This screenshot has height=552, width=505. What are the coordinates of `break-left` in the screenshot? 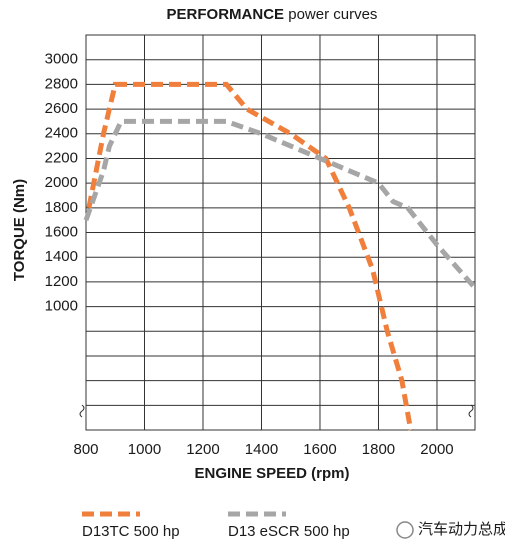 It's located at (82, 411).